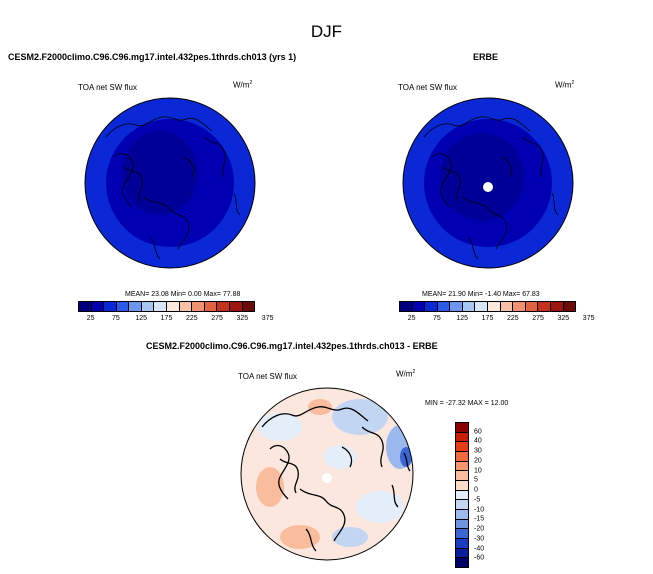 This screenshot has height=574, width=653. Describe the element at coordinates (479, 519) in the screenshot. I see `diff-colorbar-tick-label: -15` at that location.